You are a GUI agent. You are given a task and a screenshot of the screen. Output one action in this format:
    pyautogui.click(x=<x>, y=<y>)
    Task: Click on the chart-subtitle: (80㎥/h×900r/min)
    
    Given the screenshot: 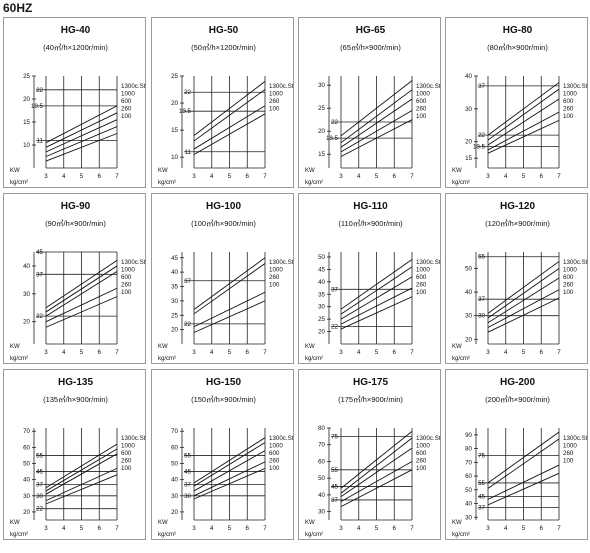 What is the action you would take?
    pyautogui.click(x=517, y=47)
    